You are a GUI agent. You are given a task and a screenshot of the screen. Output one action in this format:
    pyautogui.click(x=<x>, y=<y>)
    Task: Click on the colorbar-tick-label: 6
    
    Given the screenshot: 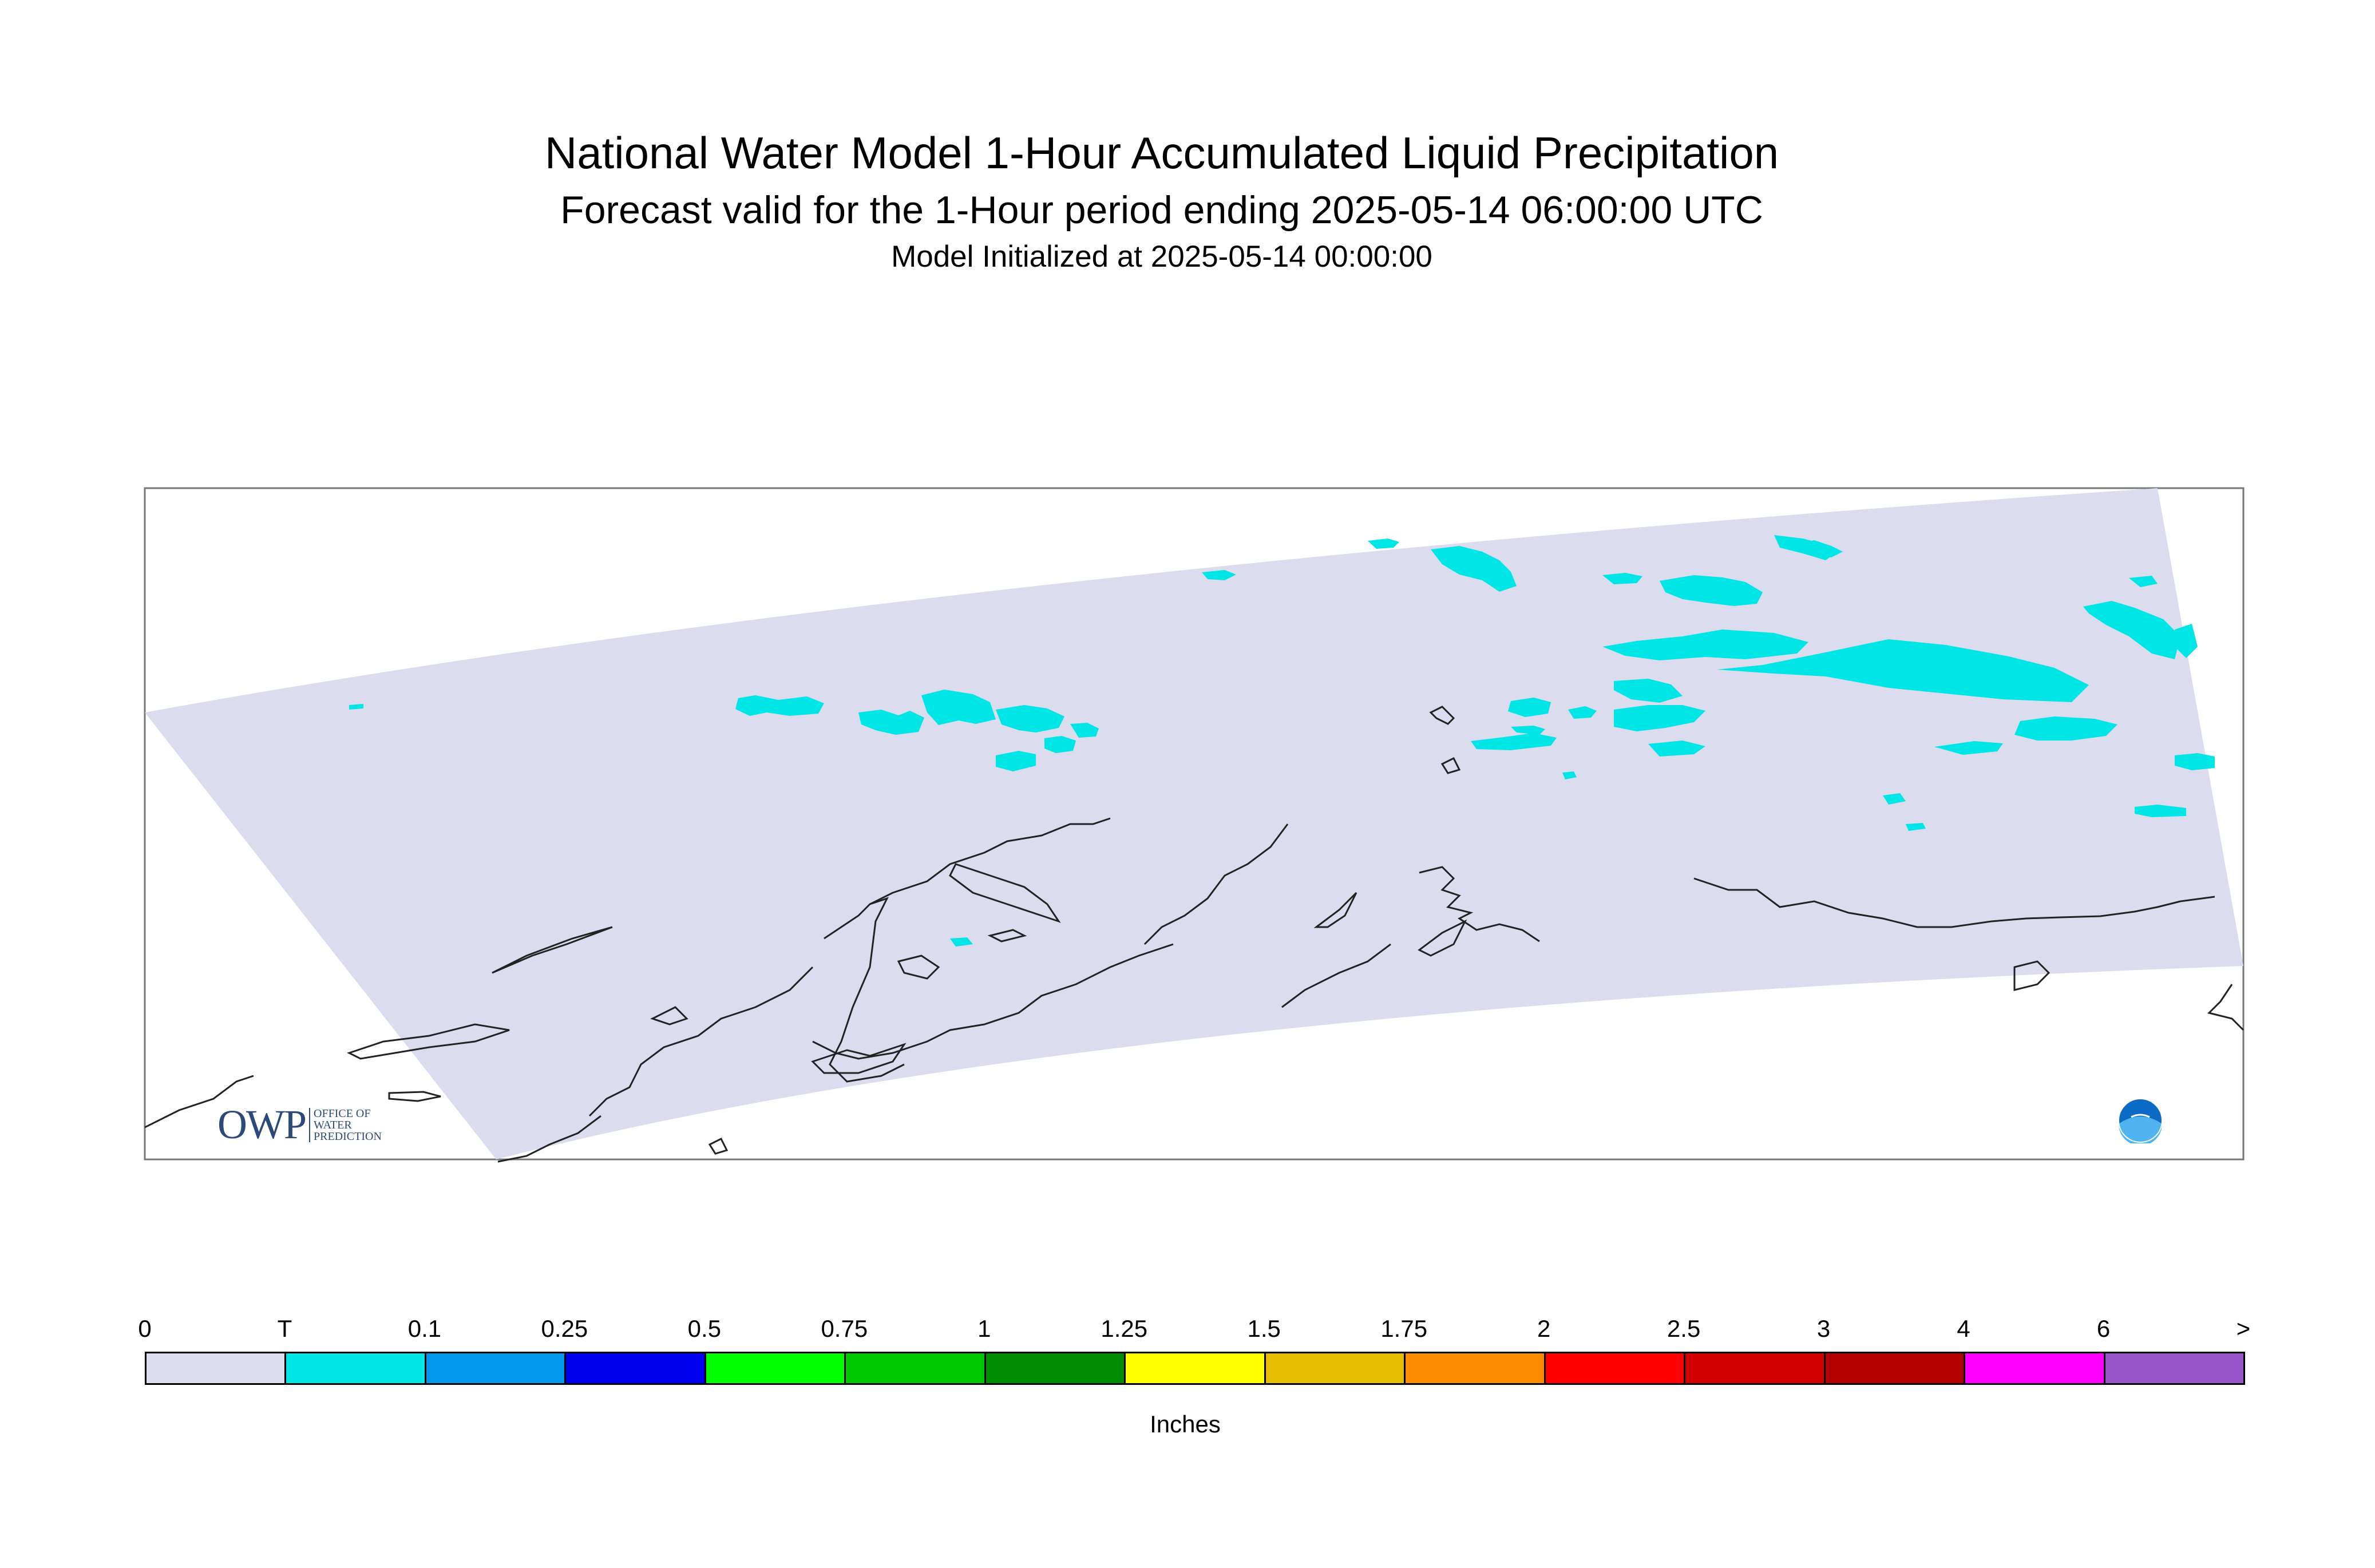 What is the action you would take?
    pyautogui.click(x=2103, y=1328)
    